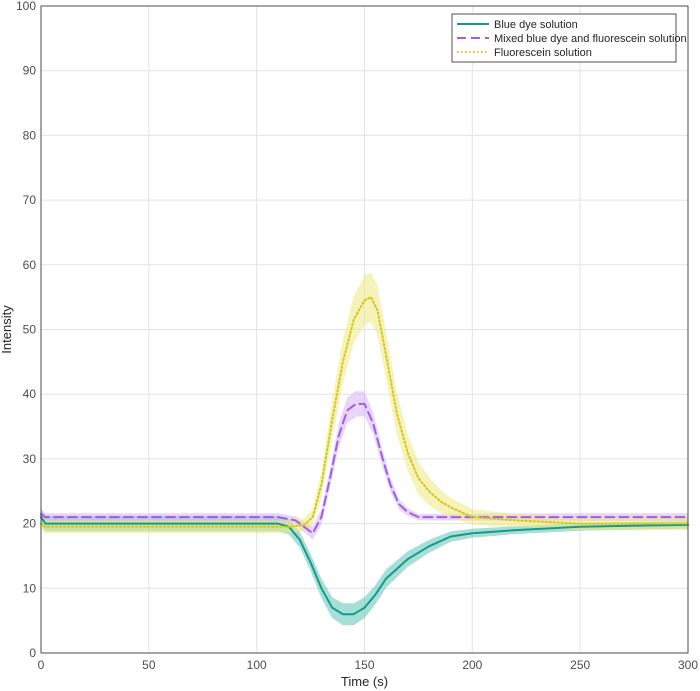 Image resolution: width=700 pixels, height=691 pixels. What do you see at coordinates (30, 200) in the screenshot?
I see `y-tick-label: 70` at bounding box center [30, 200].